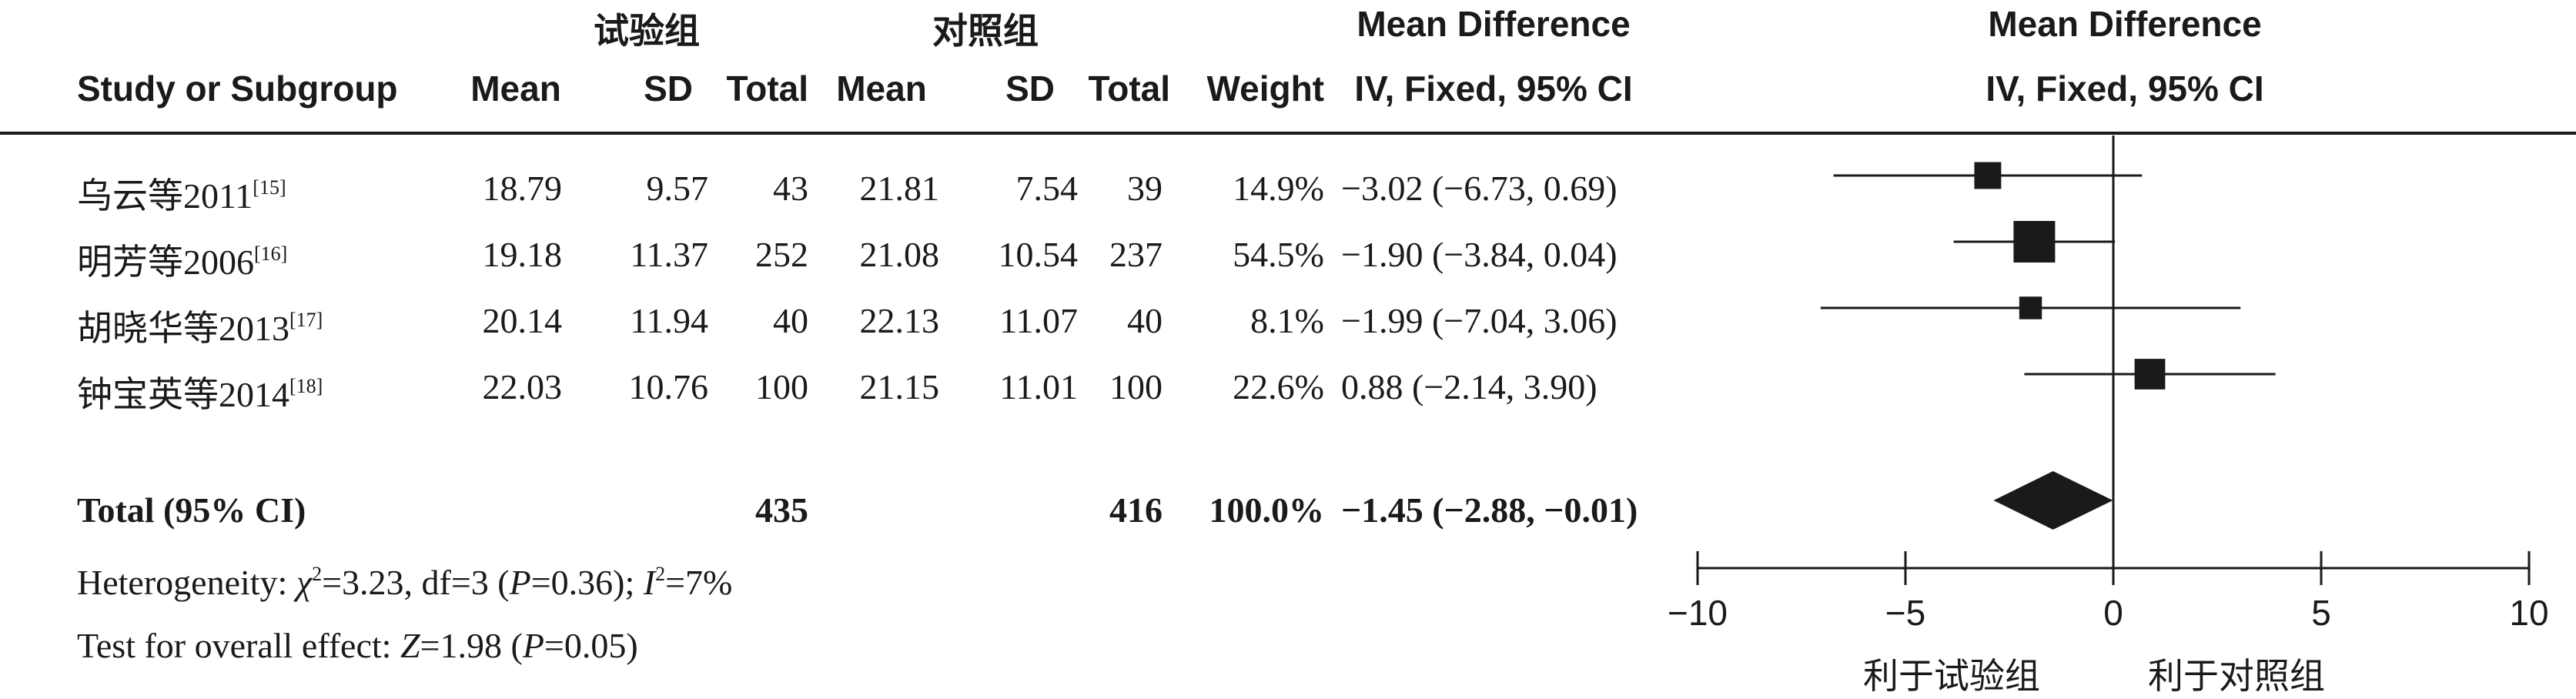 This screenshot has width=2576, height=699. Describe the element at coordinates (1136, 386) in the screenshot. I see `study-n2: 100` at that location.